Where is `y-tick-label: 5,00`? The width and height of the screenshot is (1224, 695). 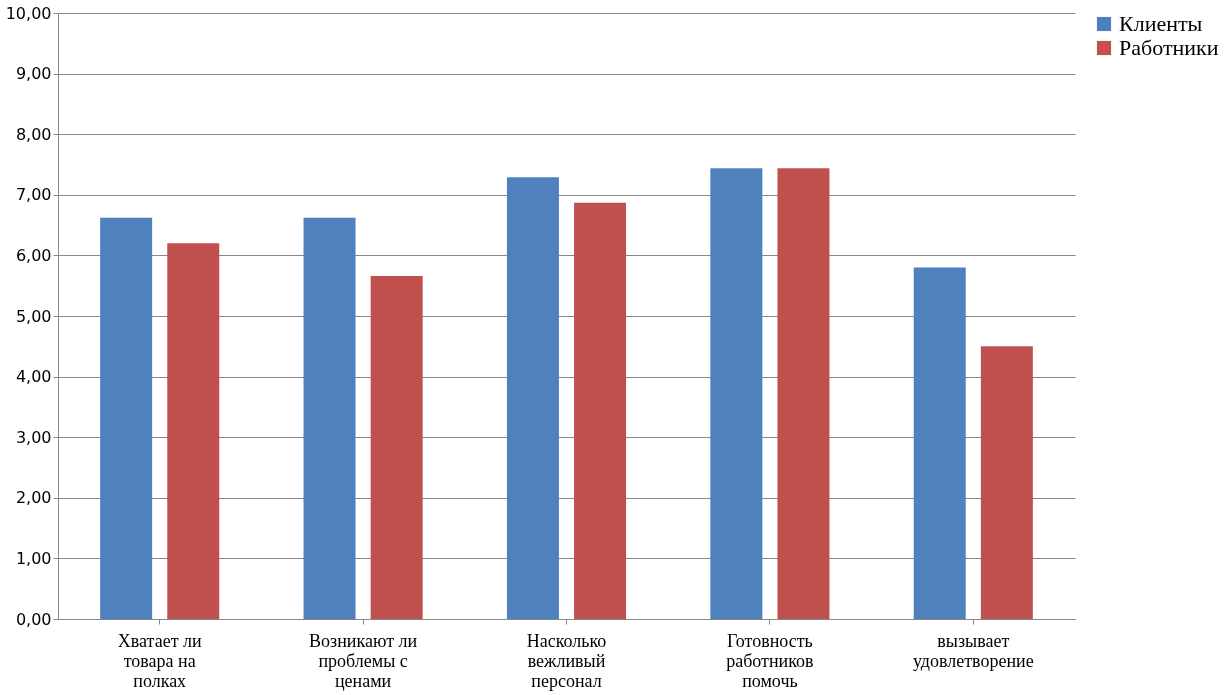
y-tick-label: 5,00 is located at coordinates (33, 316).